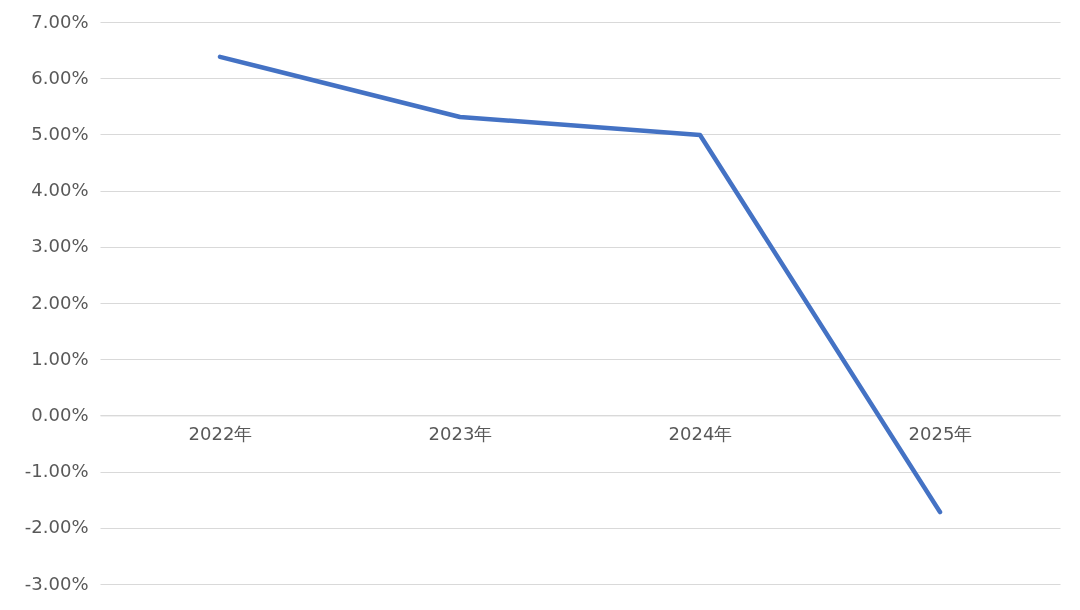  I want to click on y-tick-label: 3.00%, so click(60, 246).